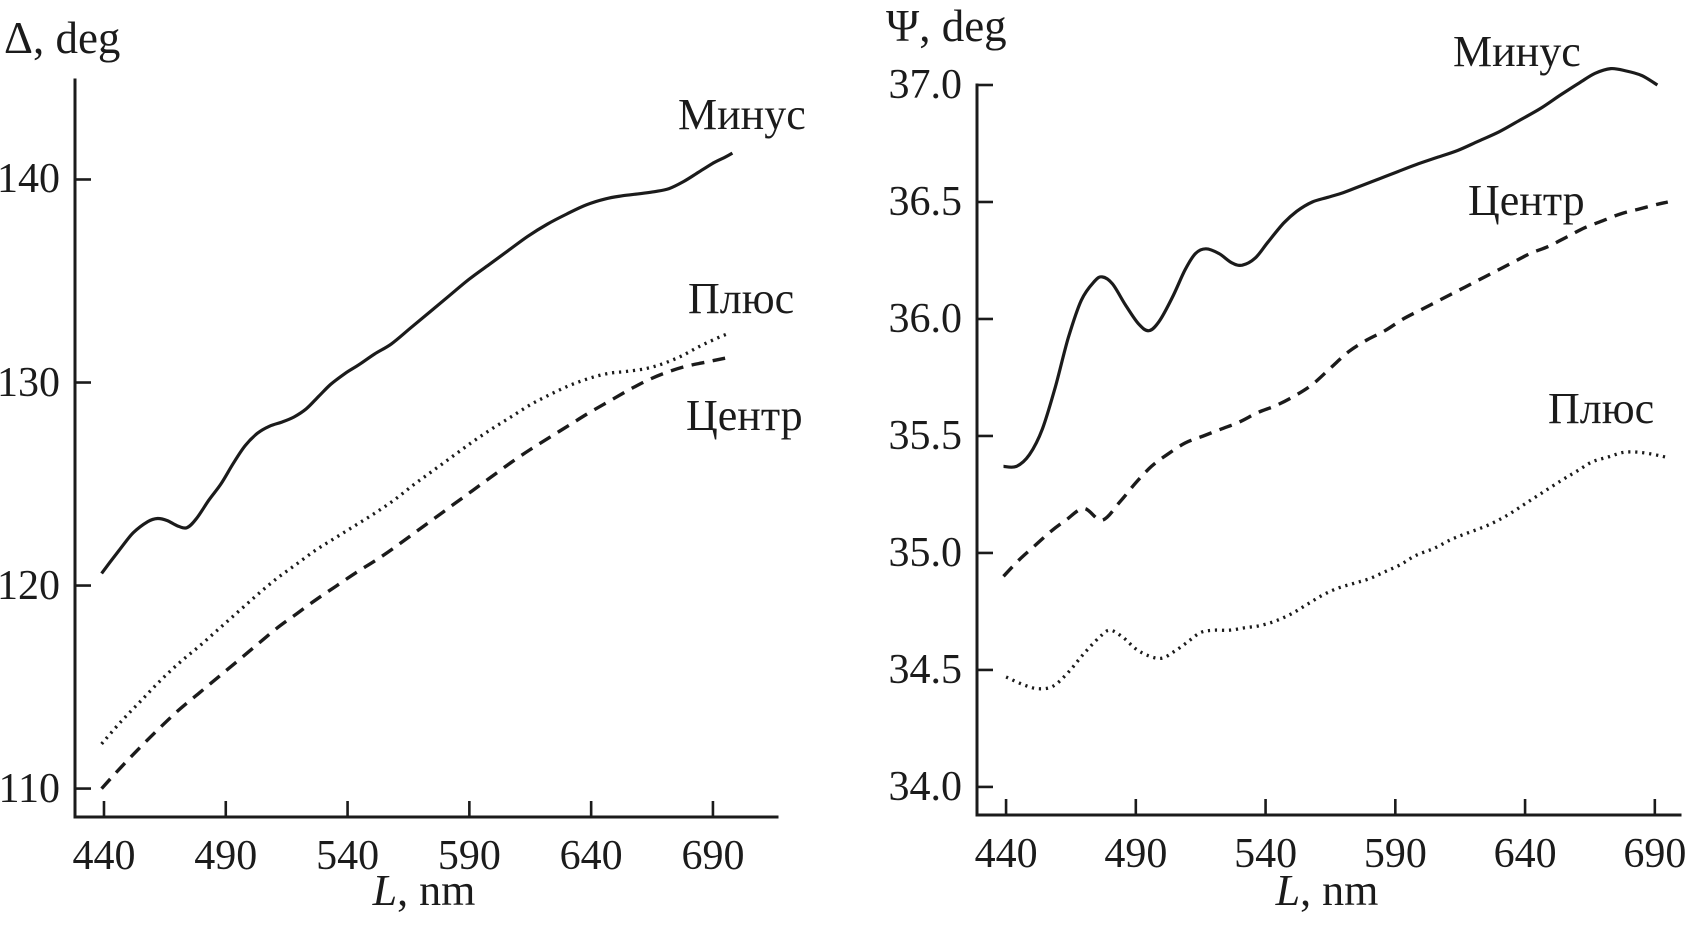 The image size is (1687, 926). Describe the element at coordinates (30, 788) in the screenshot. I see `left-y-tick-label: 110` at that location.